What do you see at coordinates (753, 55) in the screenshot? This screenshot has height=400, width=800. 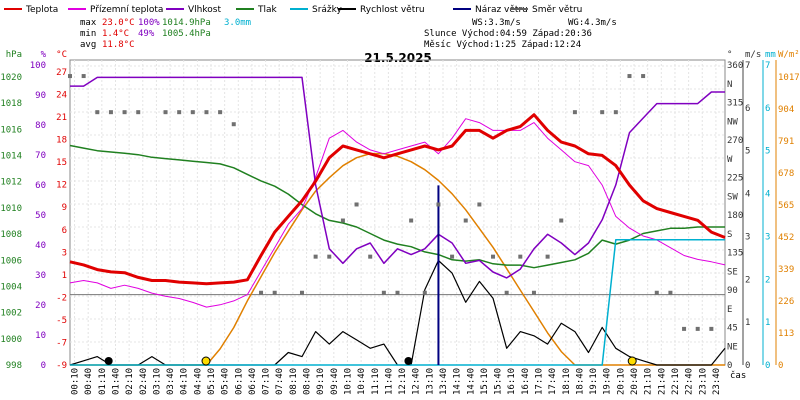 I see `wind-speed-axis-unit: m/s` at bounding box center [753, 55].